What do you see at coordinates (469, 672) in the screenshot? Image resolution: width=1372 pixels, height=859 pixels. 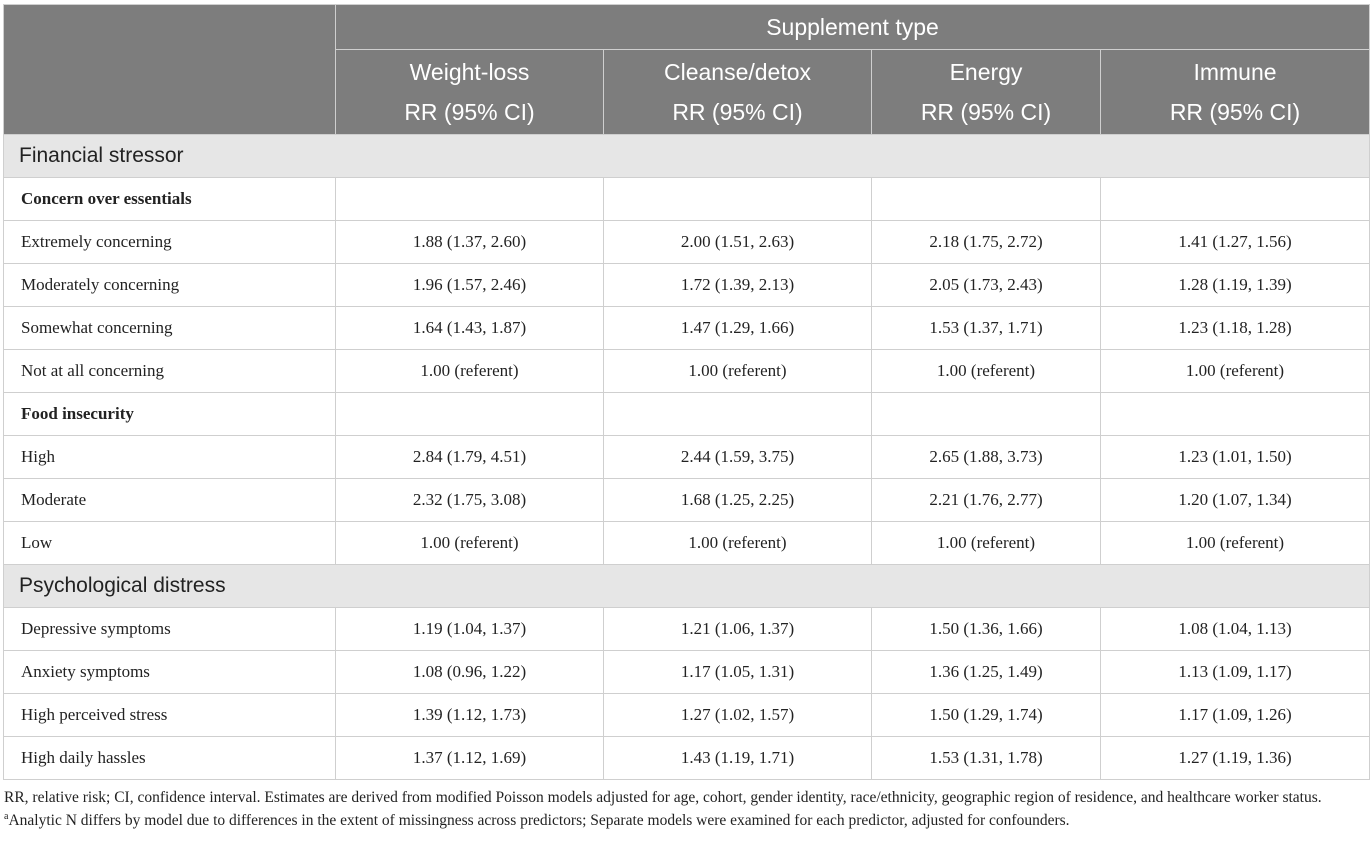 I see `value-cell: 1.08 (0.96, 1.22)` at bounding box center [469, 672].